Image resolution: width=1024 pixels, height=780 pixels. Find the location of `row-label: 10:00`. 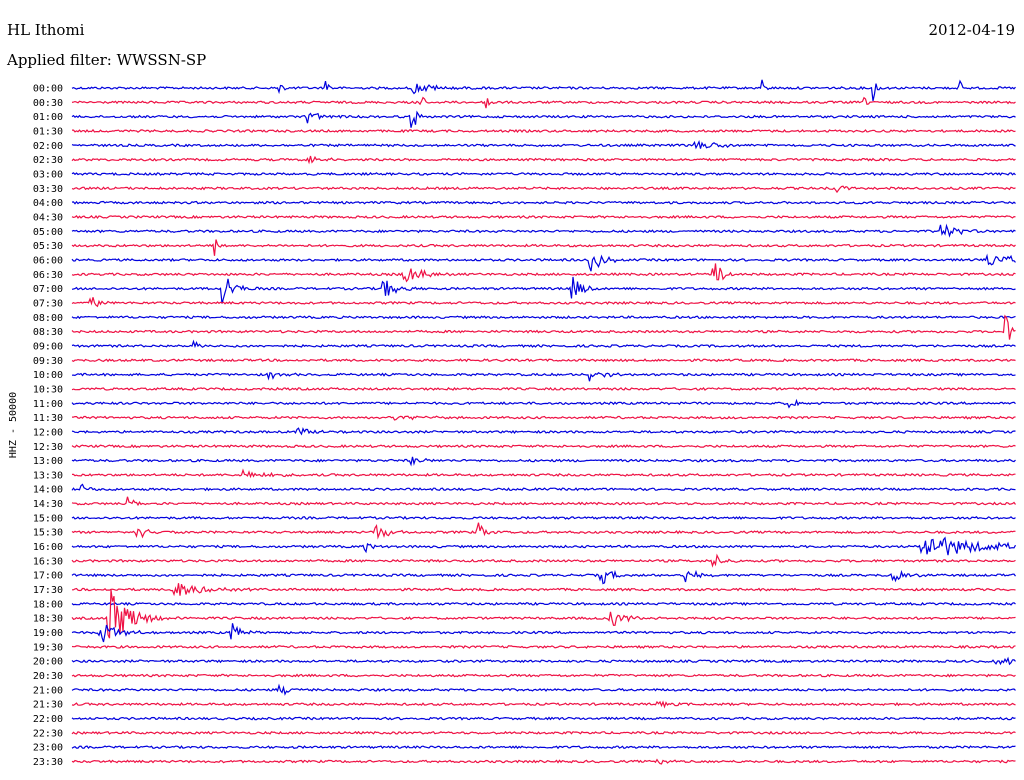

row-label: 10:00 is located at coordinates (48, 375).